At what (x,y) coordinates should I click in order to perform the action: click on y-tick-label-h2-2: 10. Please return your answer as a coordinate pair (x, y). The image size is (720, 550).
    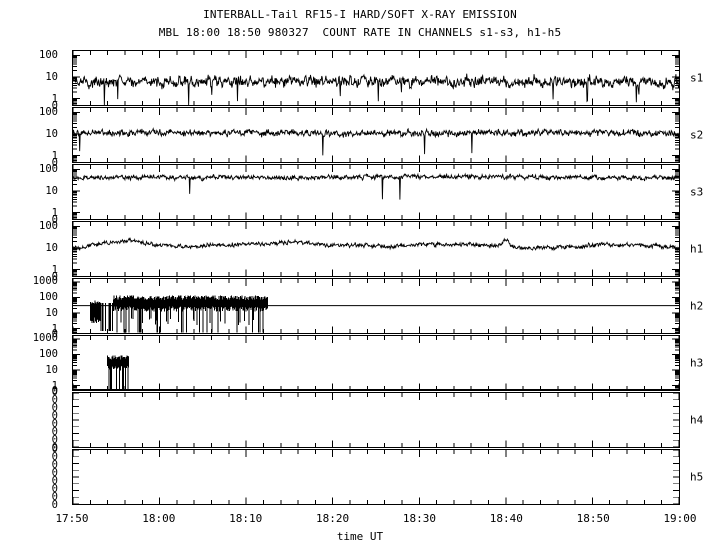
    Looking at the image, I should click on (51, 313).